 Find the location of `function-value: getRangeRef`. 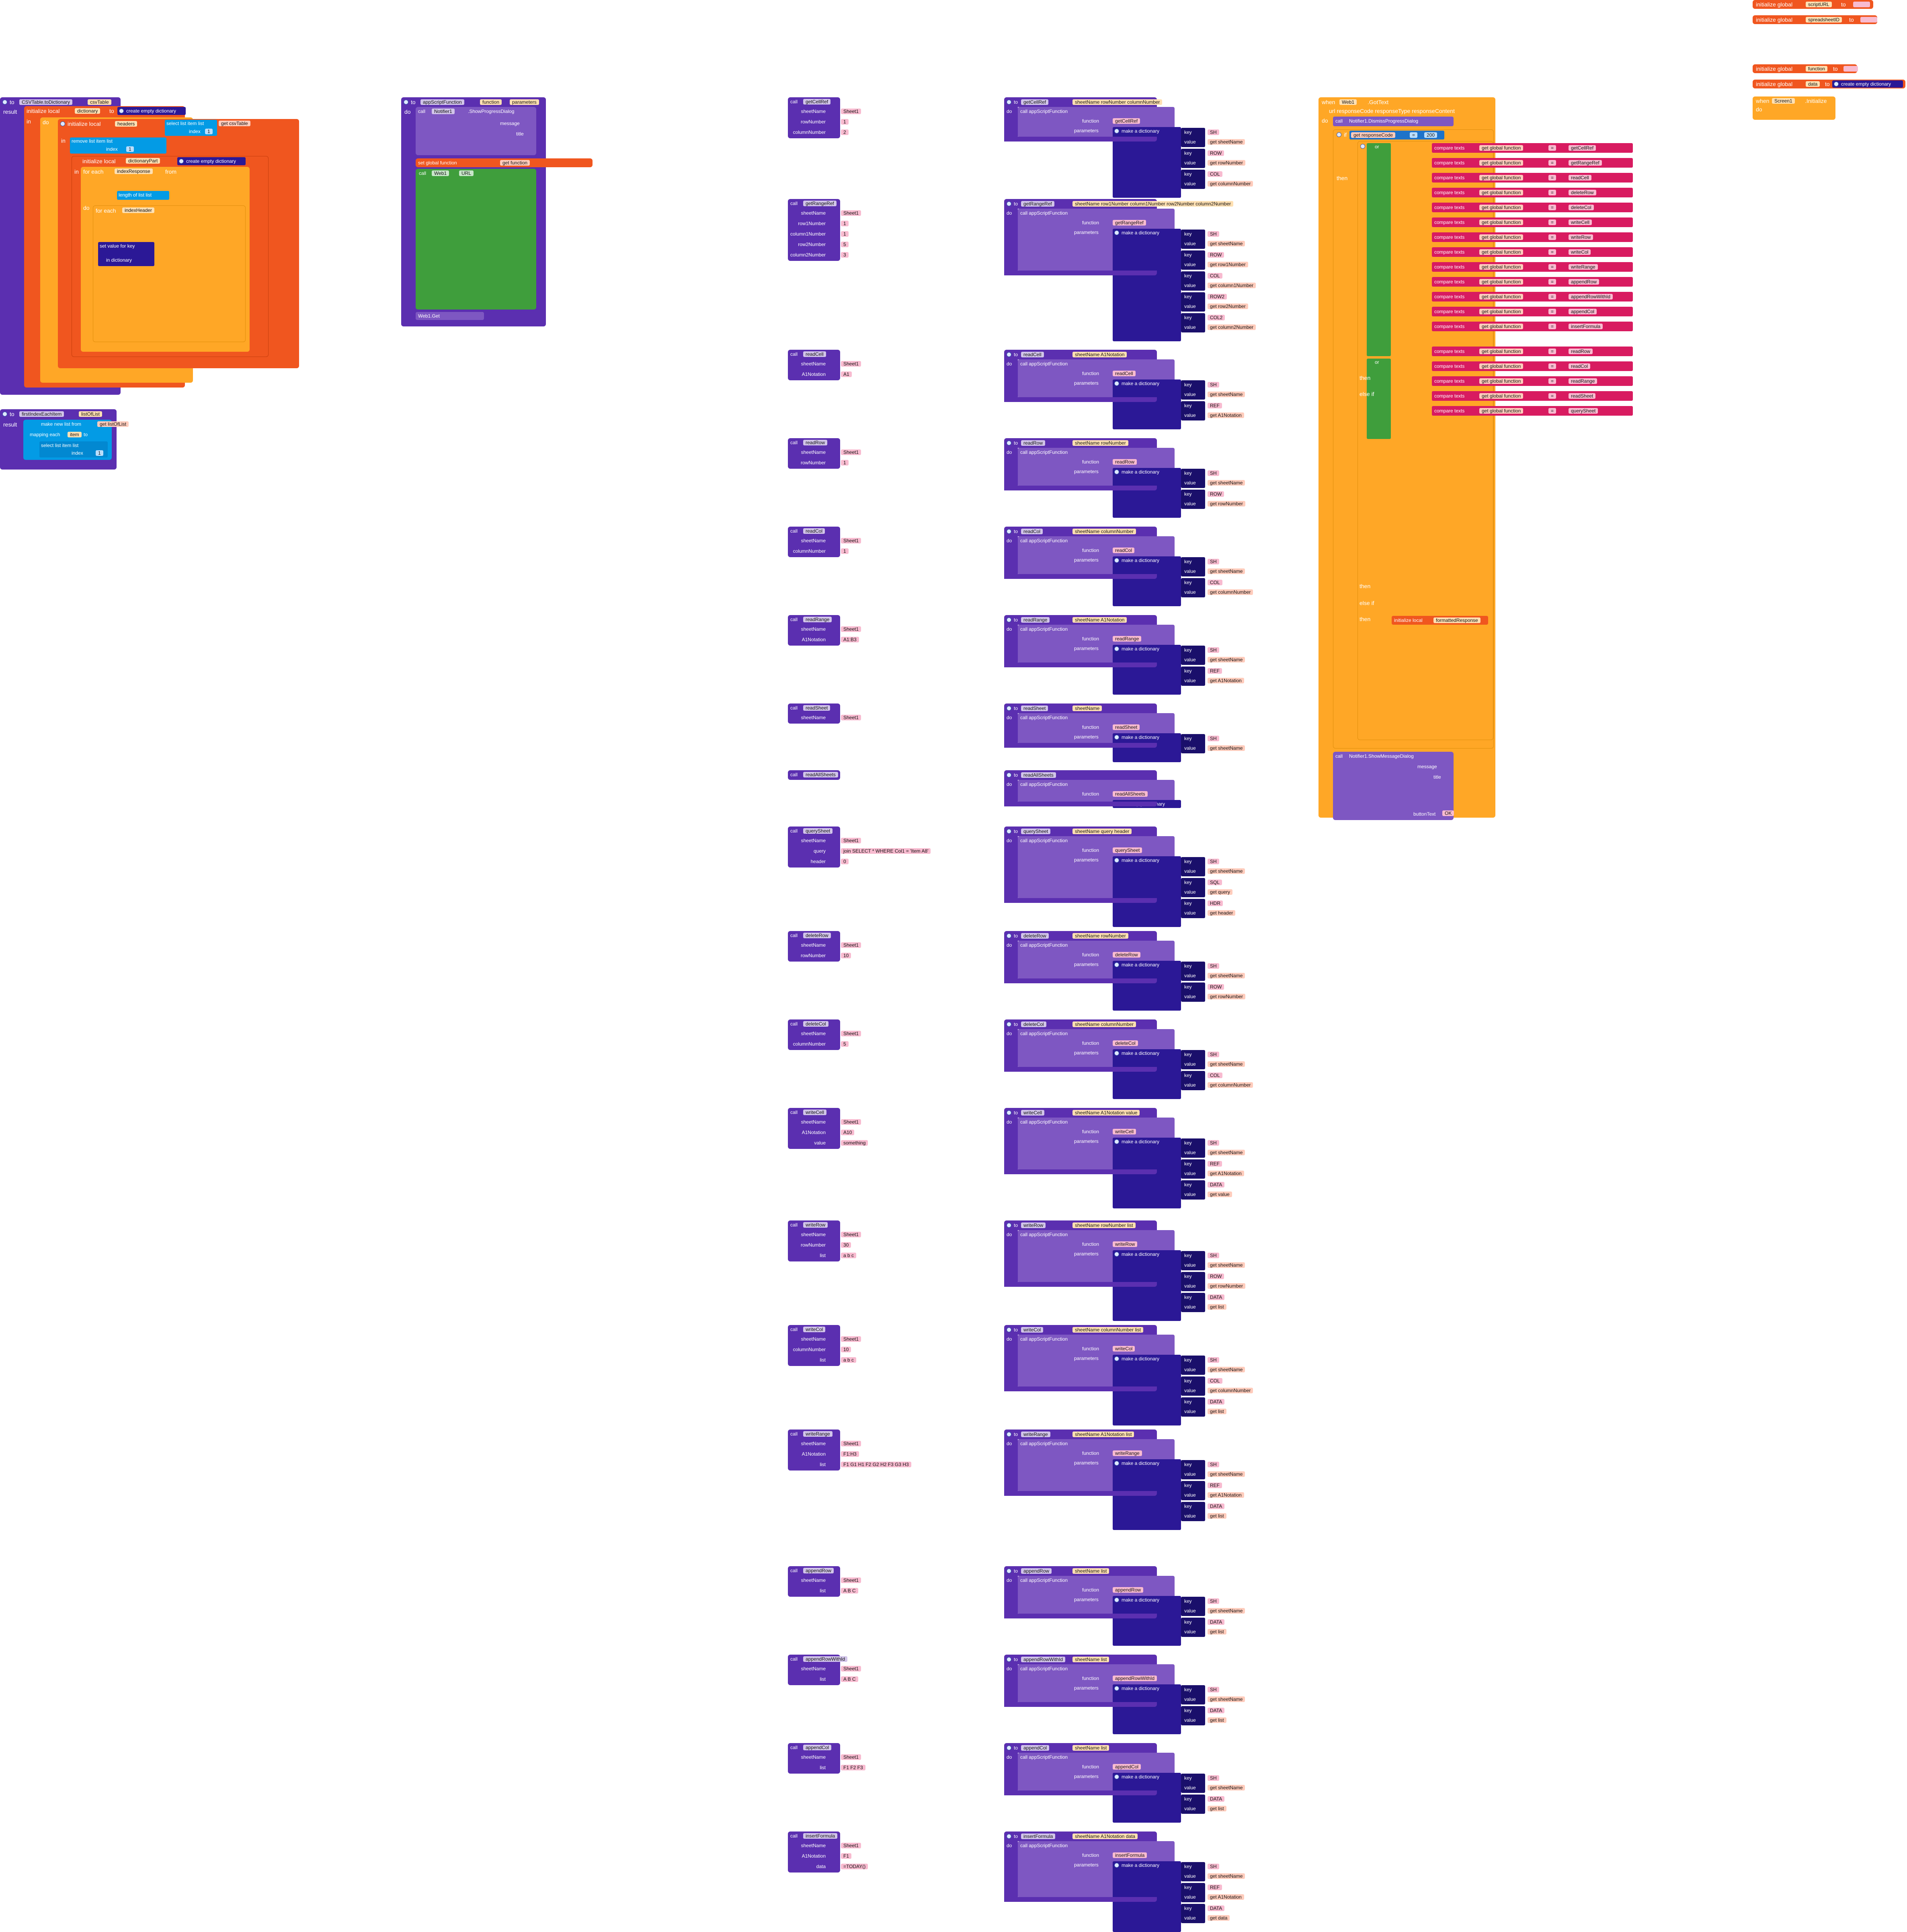

function-value: getRangeRef is located at coordinates (1130, 223).